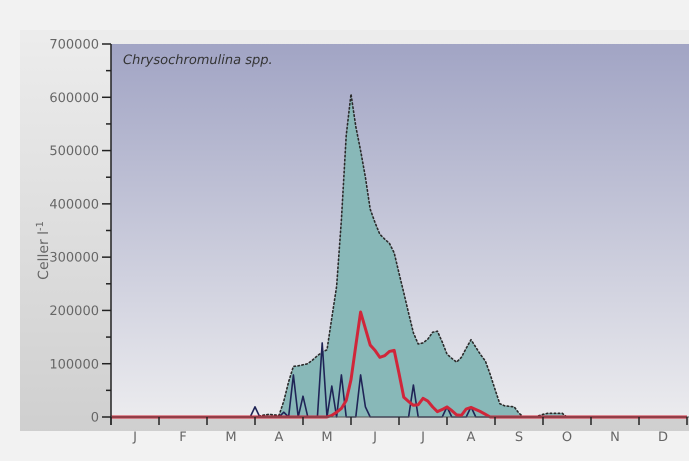 The image size is (689, 461). What do you see at coordinates (663, 437) in the screenshot?
I see `x-tick-label: D` at bounding box center [663, 437].